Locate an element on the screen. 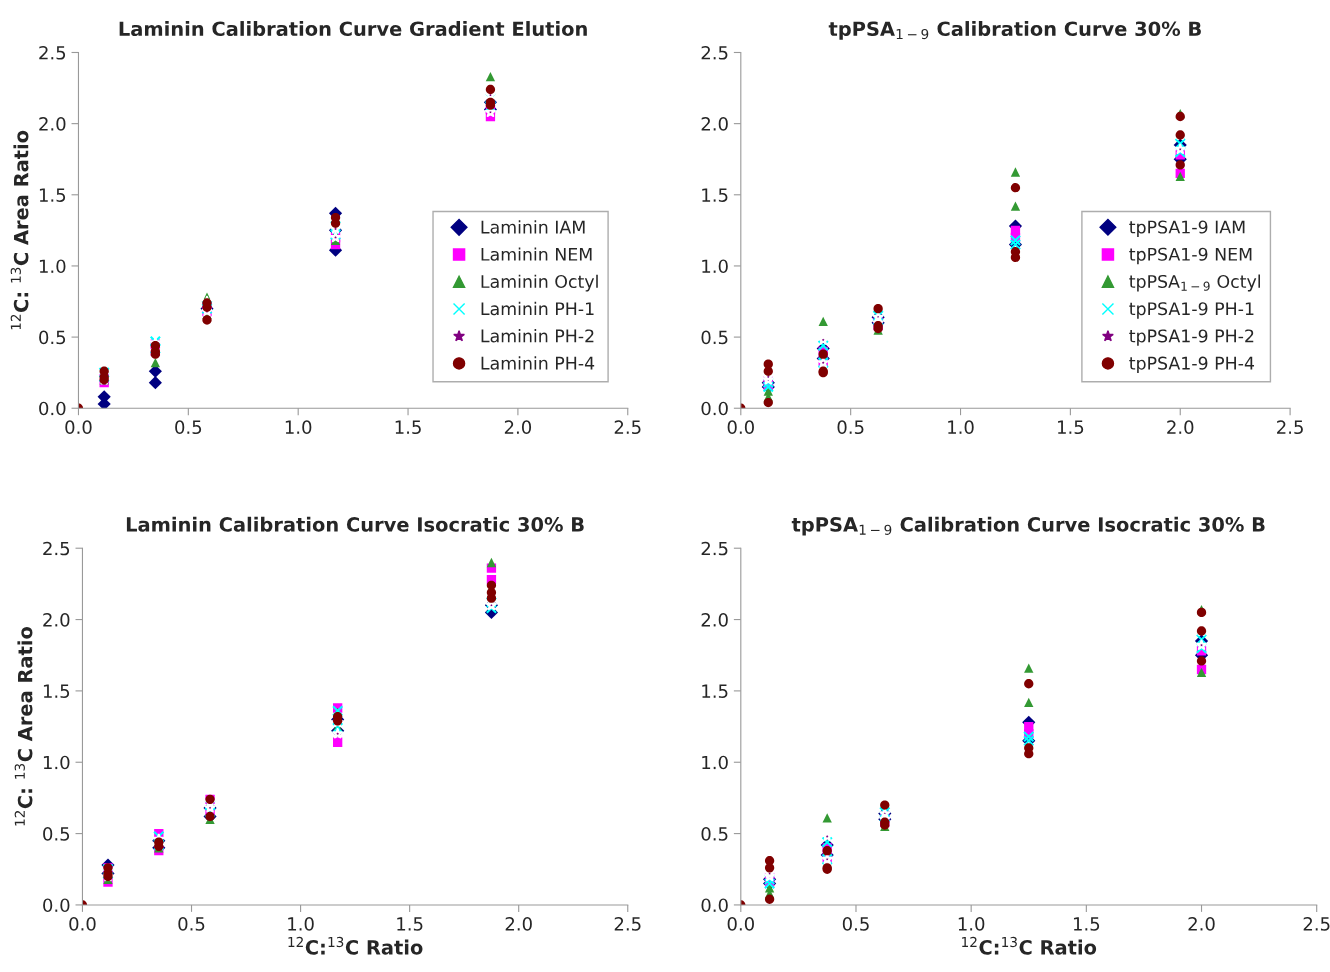 The width and height of the screenshot is (1330, 972). chart-title: Laminin Calibration Curve Gradient Elution is located at coordinates (353, 29).